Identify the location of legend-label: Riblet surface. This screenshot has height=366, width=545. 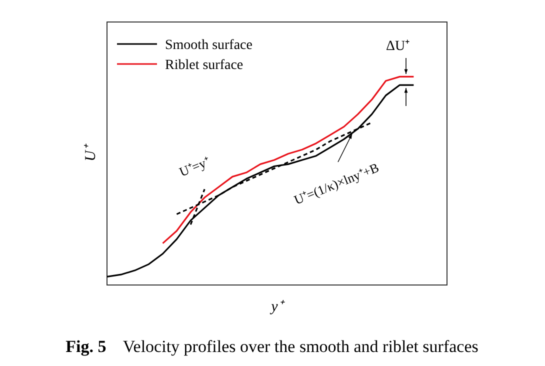
(204, 65).